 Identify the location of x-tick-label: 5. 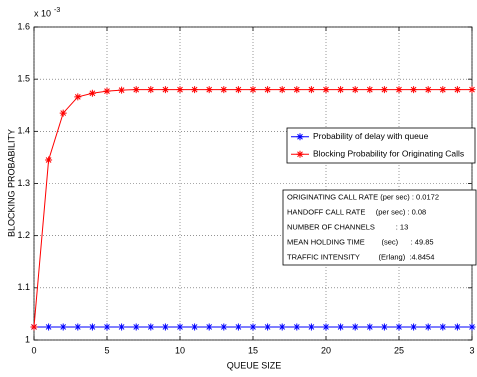
(106, 350).